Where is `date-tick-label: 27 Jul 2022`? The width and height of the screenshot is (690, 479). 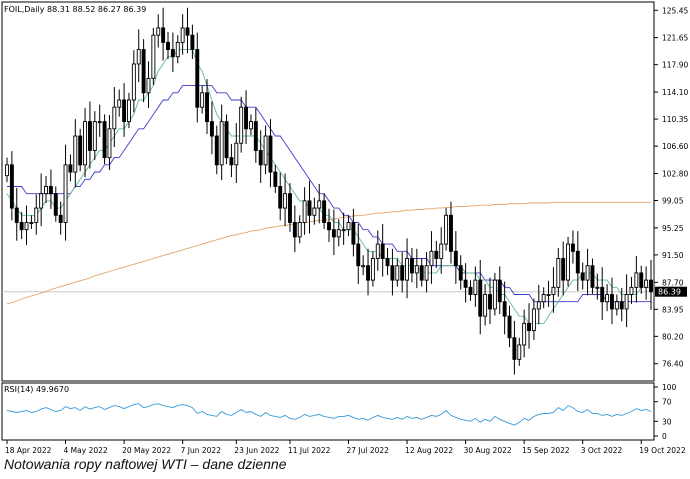
date-tick-label: 27 Jul 2022 is located at coordinates (368, 450).